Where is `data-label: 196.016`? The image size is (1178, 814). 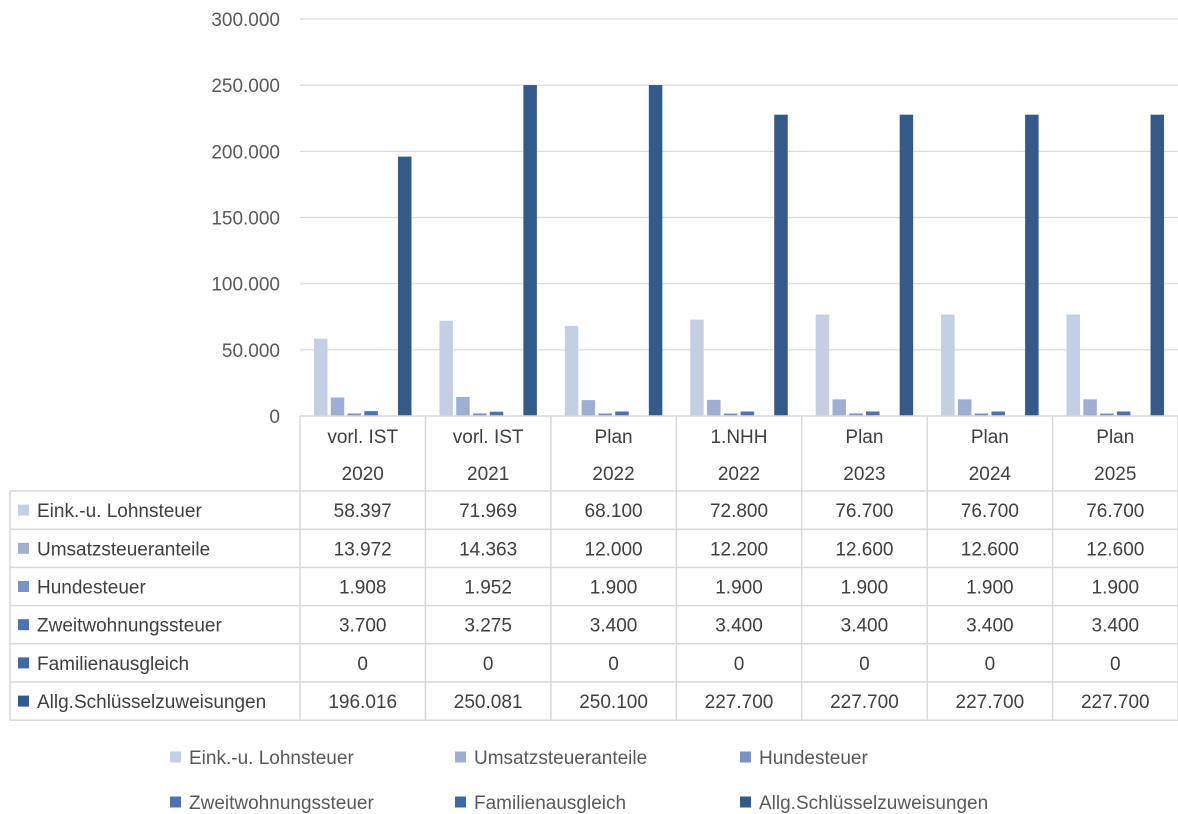
data-label: 196.016 is located at coordinates (362, 702).